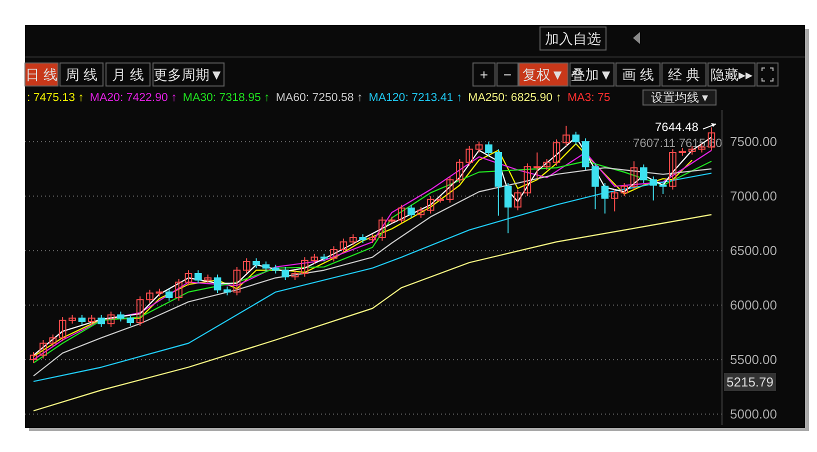 This screenshot has height=452, width=817. What do you see at coordinates (753, 304) in the screenshot?
I see `y-tick-label: 6000.00` at bounding box center [753, 304].